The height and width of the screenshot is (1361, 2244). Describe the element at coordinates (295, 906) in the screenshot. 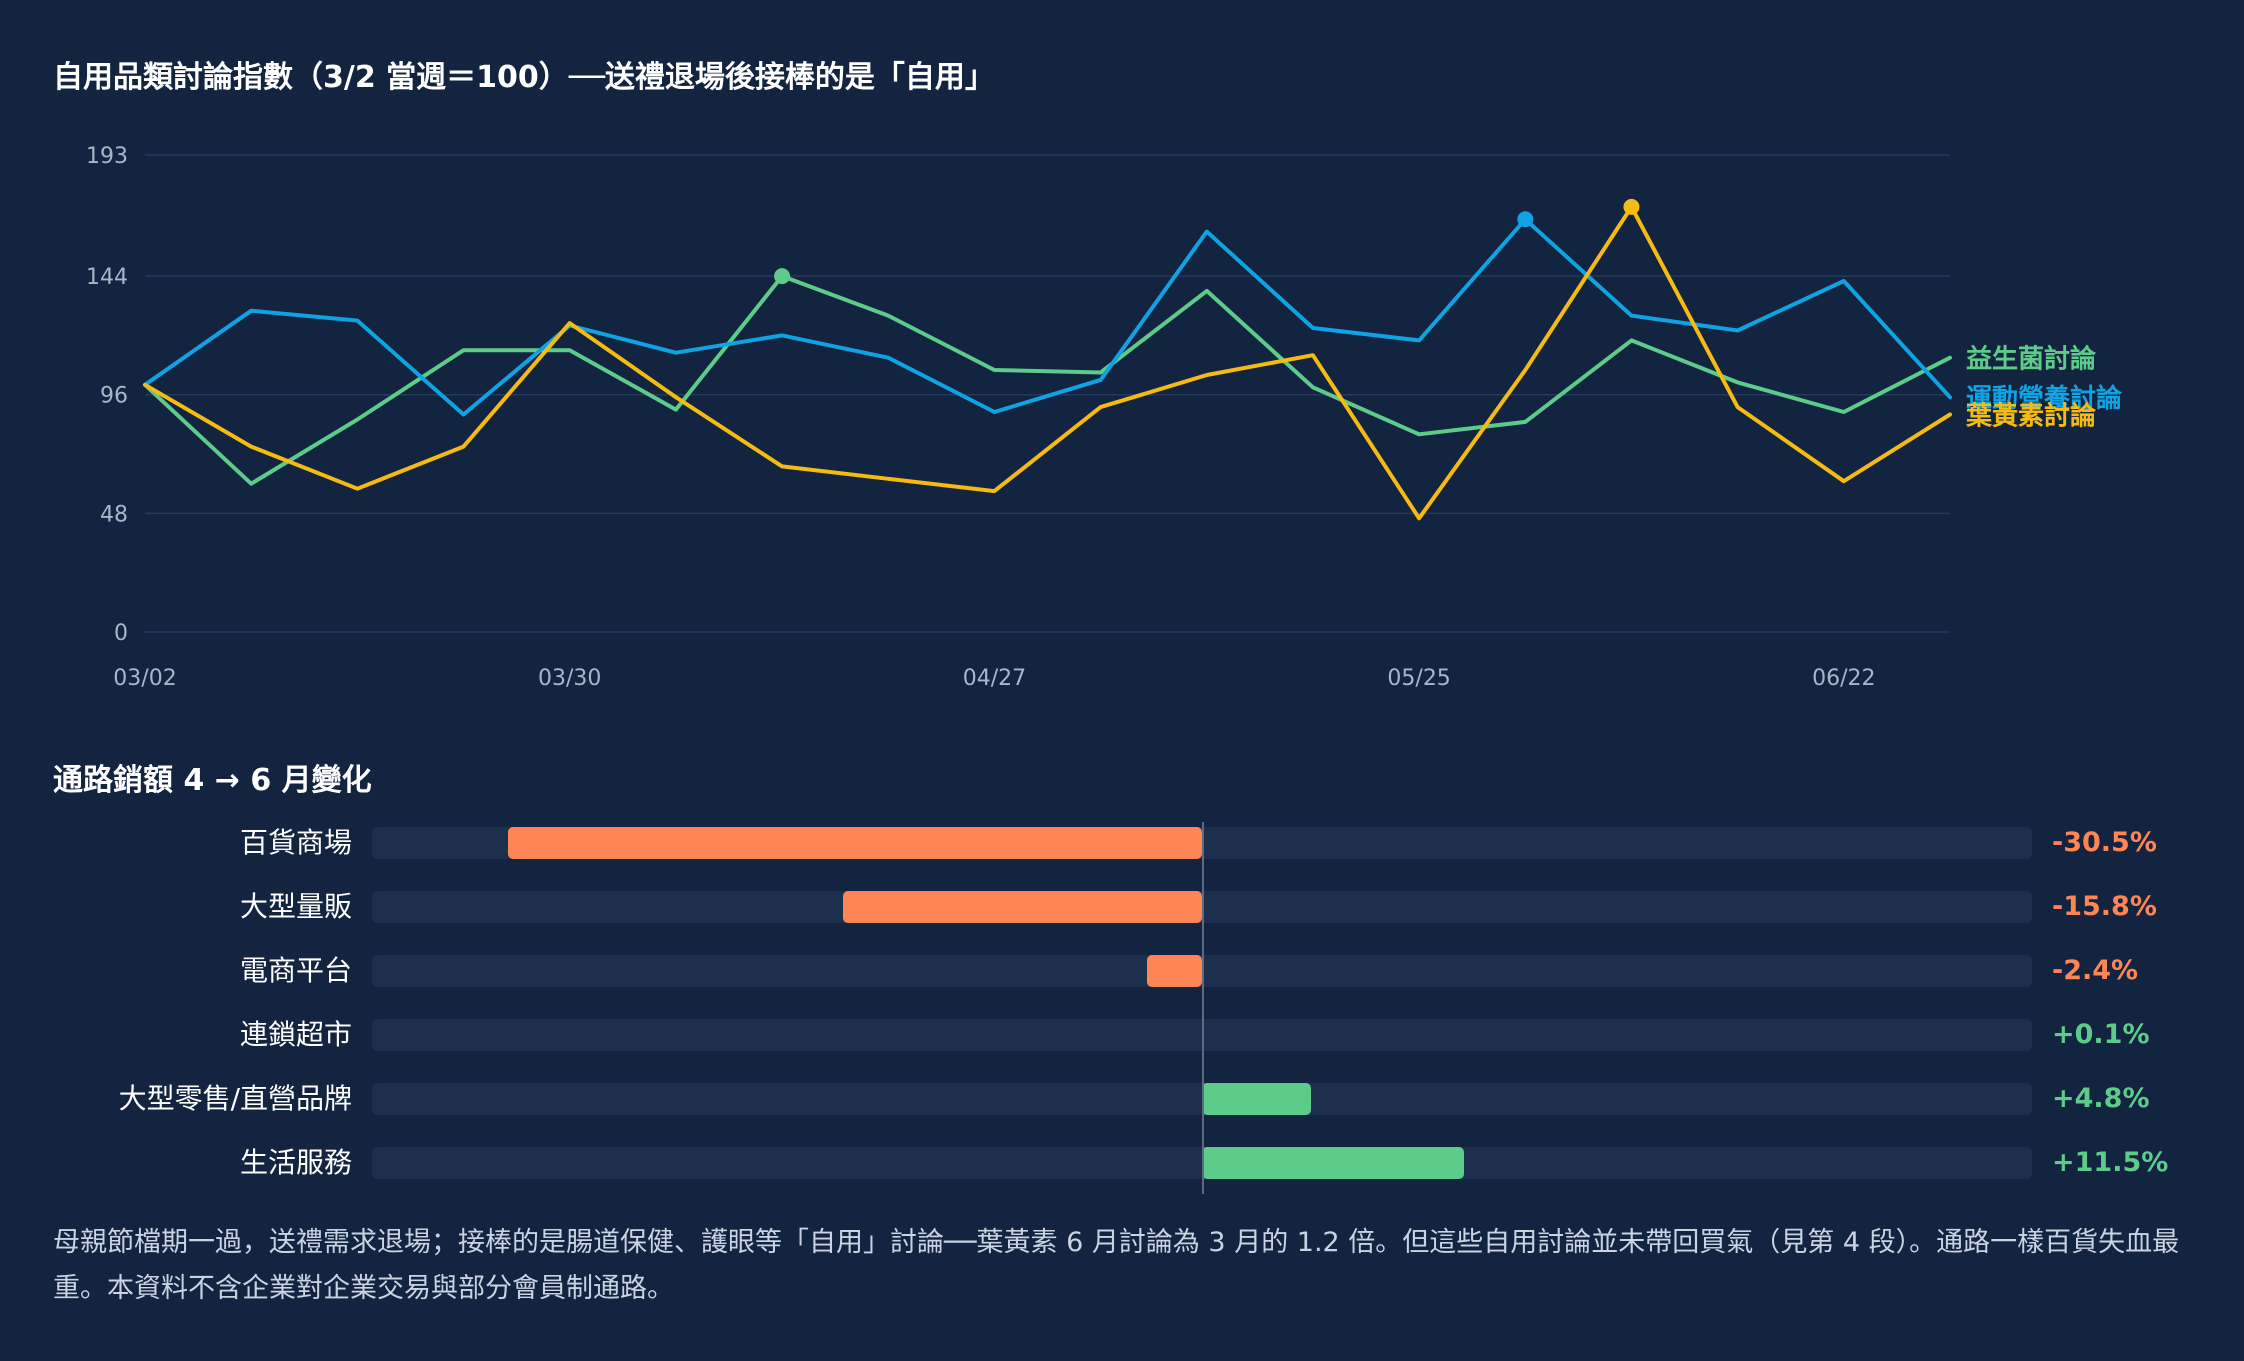

I see `bar-category-label: 大型量販` at that location.